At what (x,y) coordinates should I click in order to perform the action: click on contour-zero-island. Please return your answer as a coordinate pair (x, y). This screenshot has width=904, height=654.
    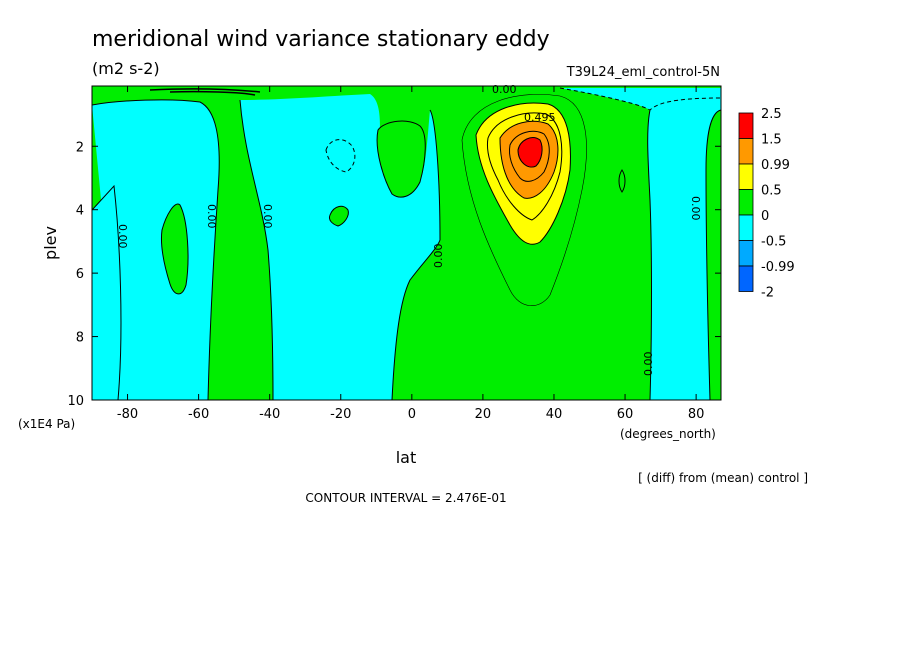
    Looking at the image, I should click on (175, 249).